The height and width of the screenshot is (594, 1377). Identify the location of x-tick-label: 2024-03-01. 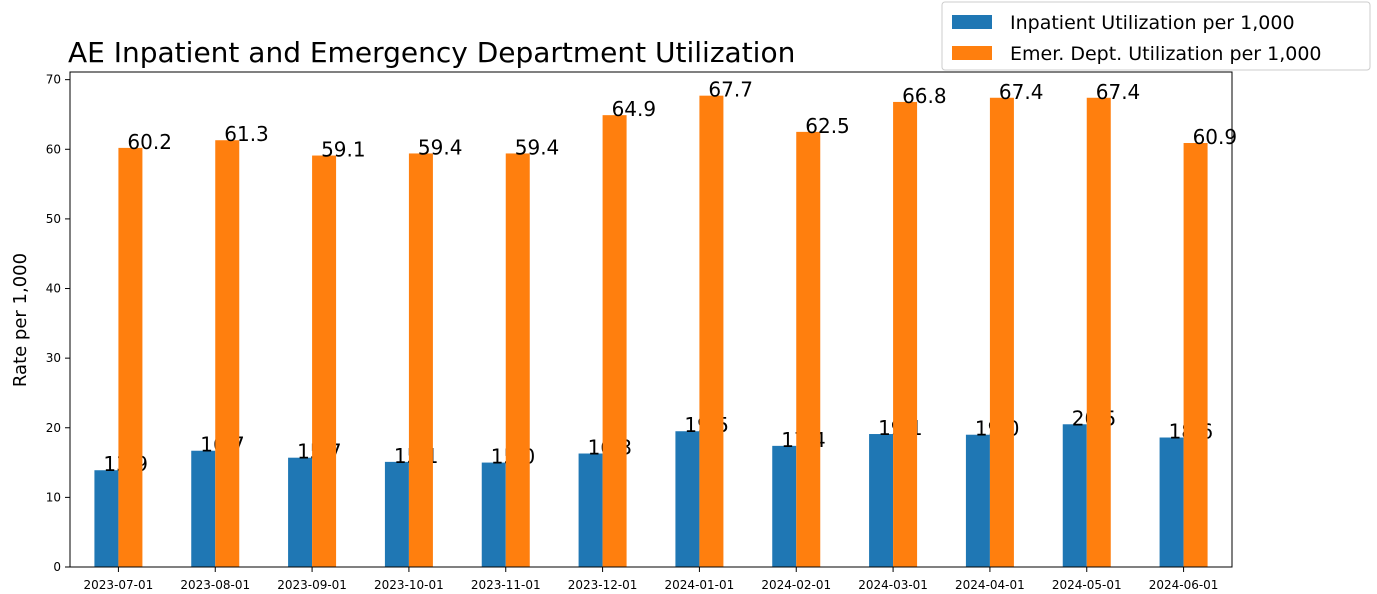
(893, 585).